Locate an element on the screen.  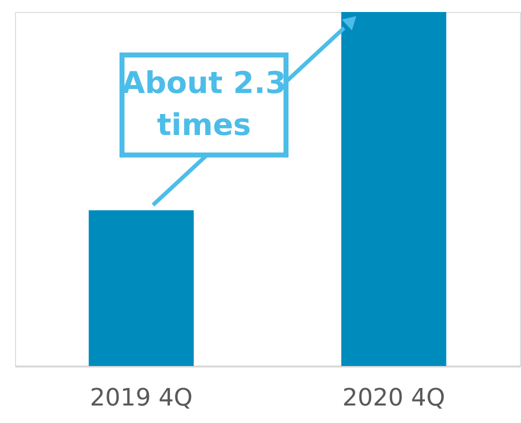
x-tick-label: 2019 4Q is located at coordinates (141, 398).